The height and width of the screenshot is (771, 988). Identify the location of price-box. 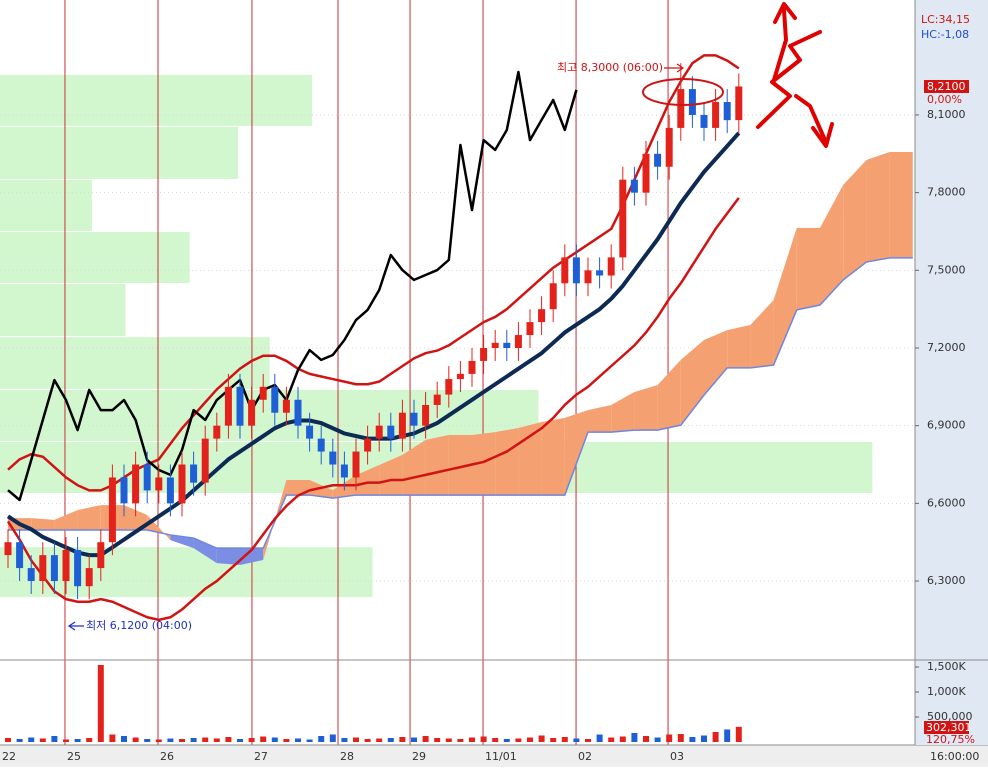
(946, 86).